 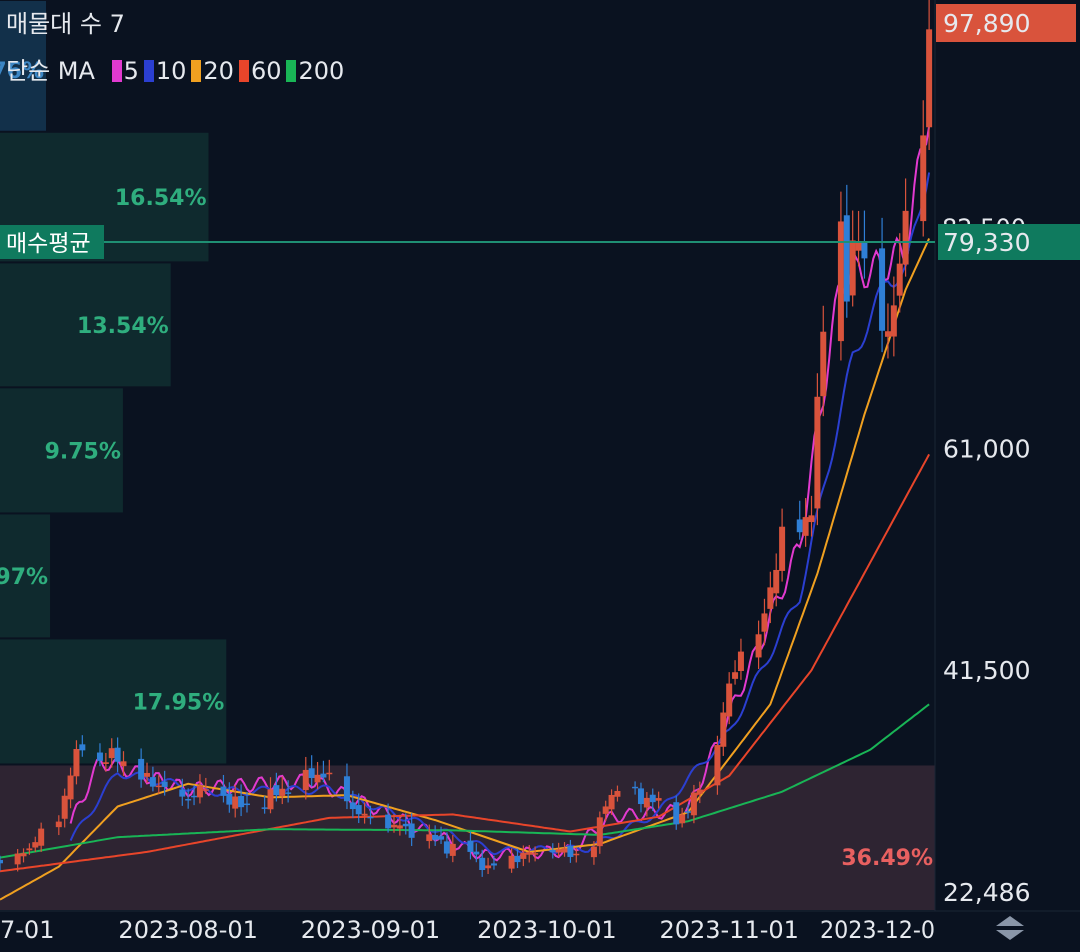 What do you see at coordinates (171, 71) in the screenshot?
I see `ma-10-label: 10` at bounding box center [171, 71].